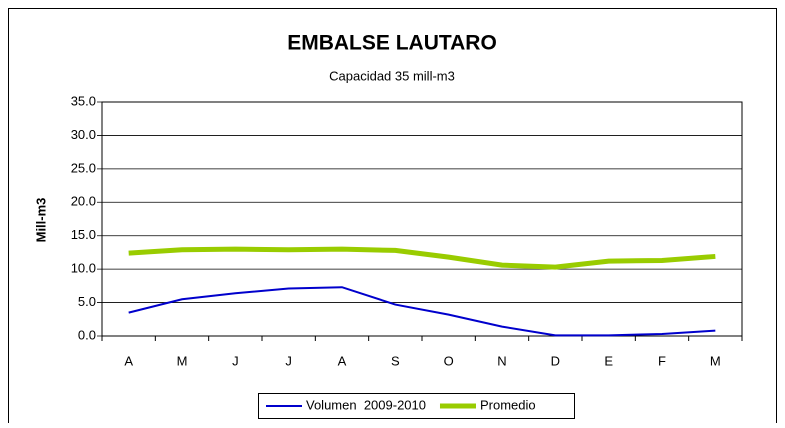 The width and height of the screenshot is (785, 428). What do you see at coordinates (555, 360) in the screenshot?
I see `x-tick-label: D` at bounding box center [555, 360].